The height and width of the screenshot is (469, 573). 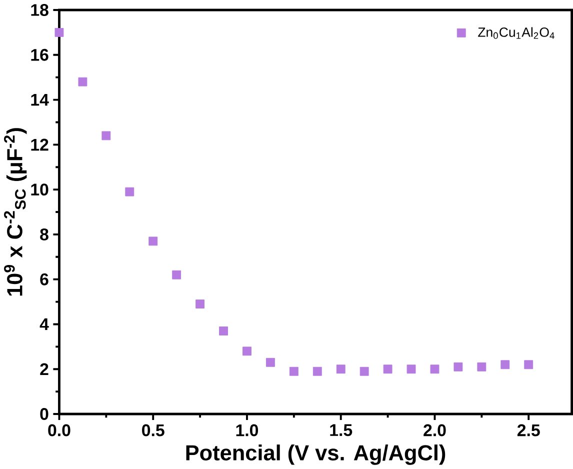 What do you see at coordinates (516, 33) in the screenshot?
I see `legend-label: Zn$_{0}$Cu$_{1}$Al$_{2}$O$_{4}$` at bounding box center [516, 33].